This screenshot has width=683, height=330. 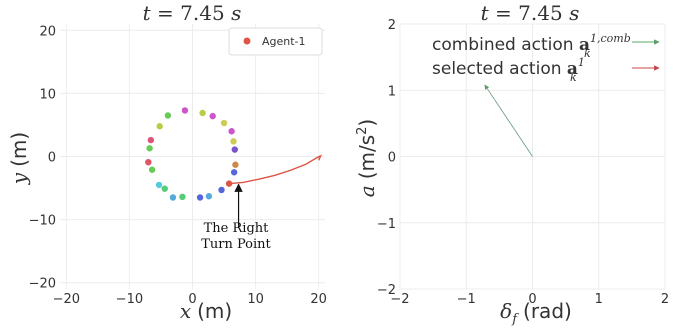 I want to click on left-y-label: y(m), so click(x=19, y=158).